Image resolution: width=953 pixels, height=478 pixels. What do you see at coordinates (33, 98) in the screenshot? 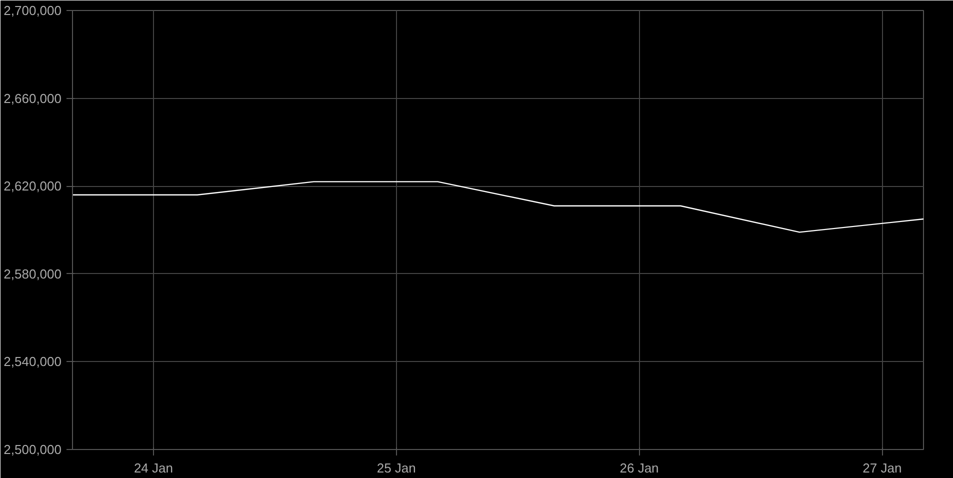
I see `y-tick-label: 2,660,000` at bounding box center [33, 98].